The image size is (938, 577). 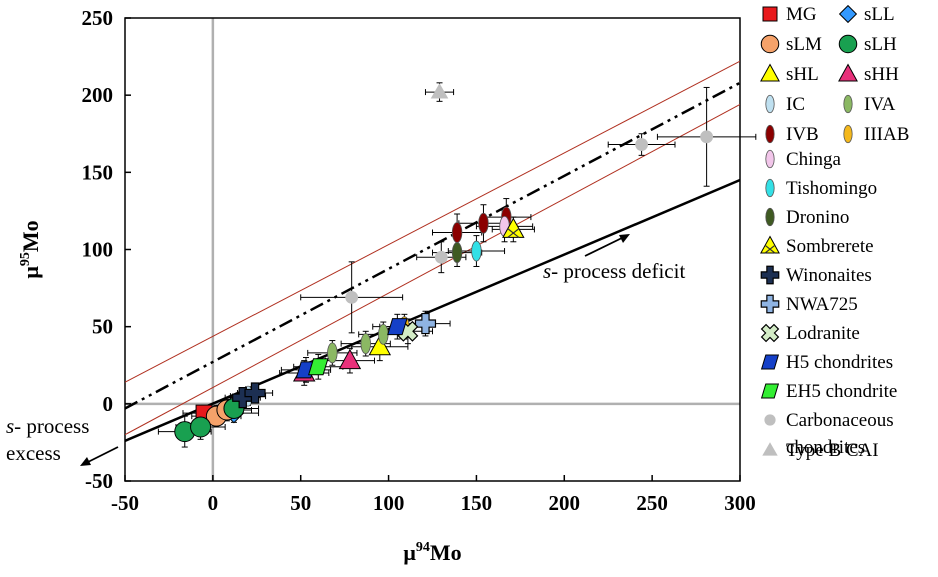 I want to click on legend-entry-ivb: IVB, so click(x=792, y=134).